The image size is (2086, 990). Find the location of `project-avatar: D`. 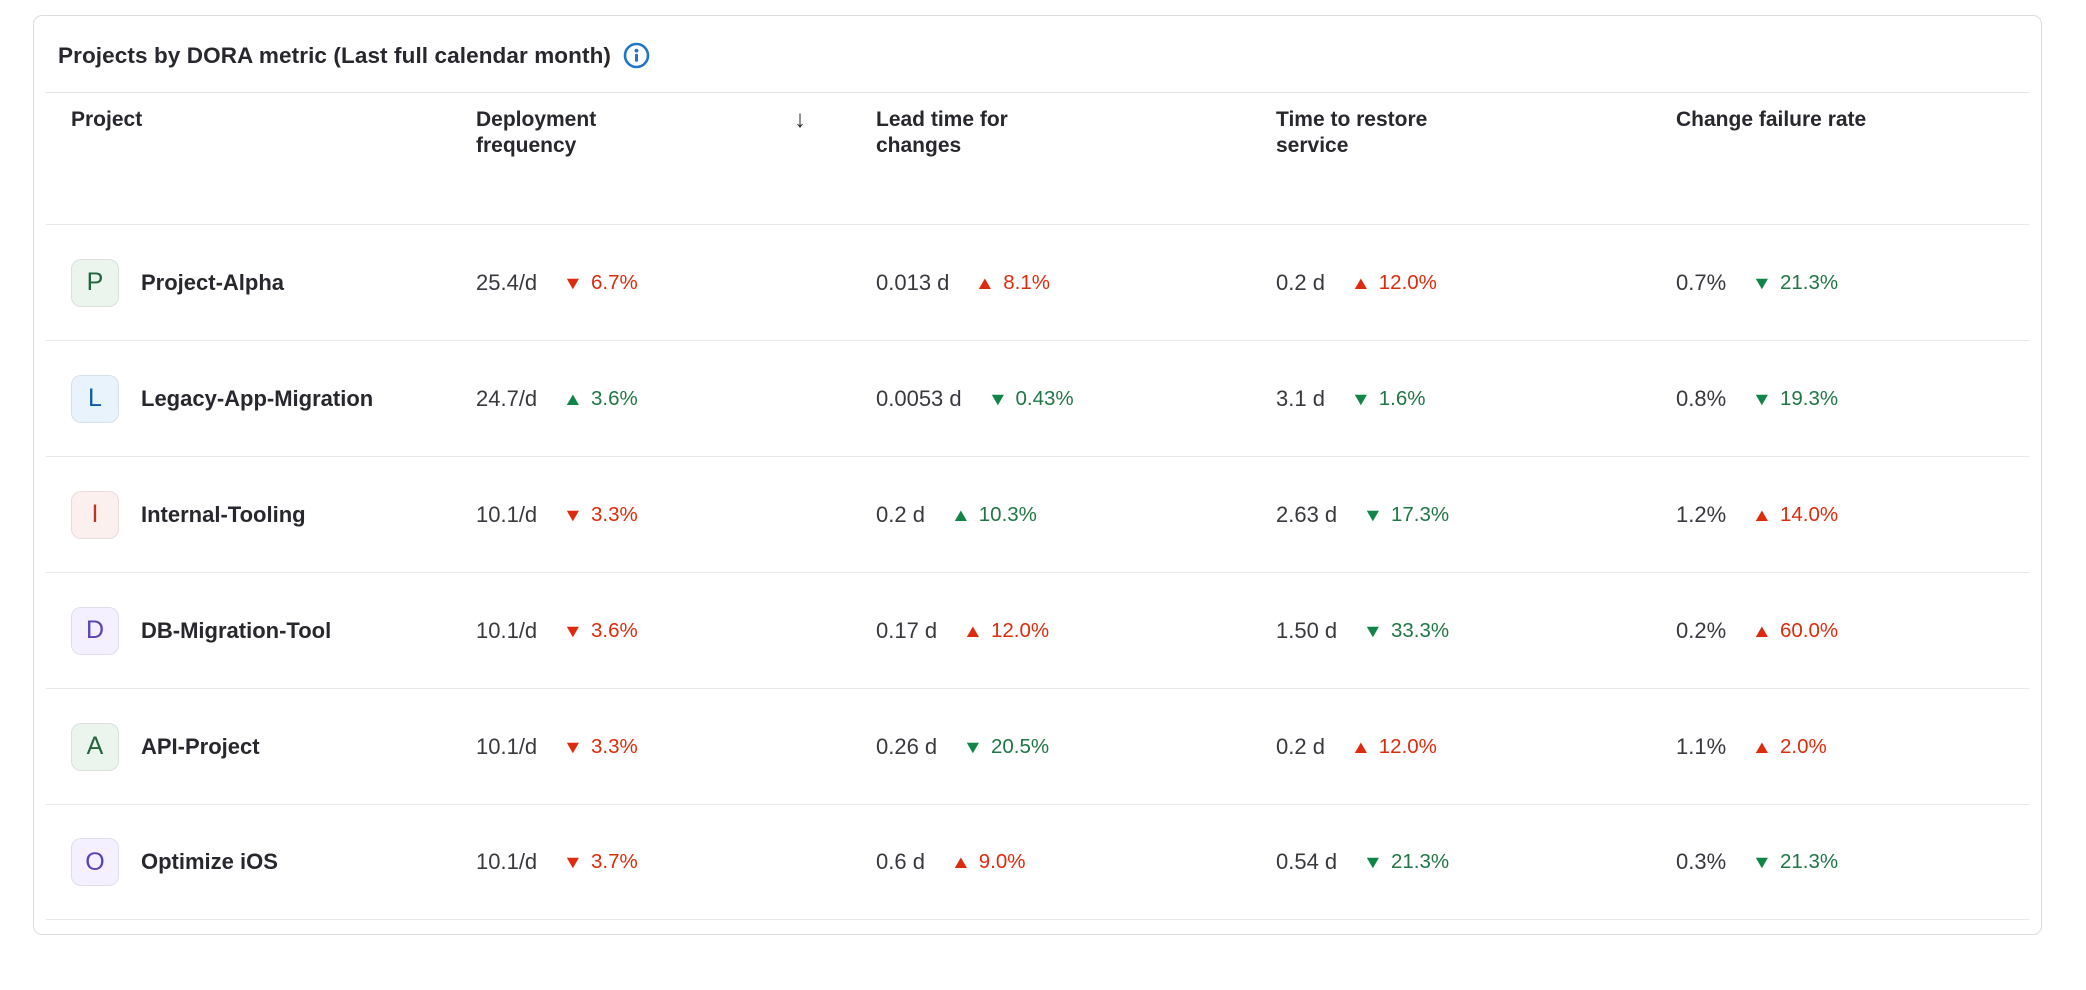

project-avatar: D is located at coordinates (95, 630).